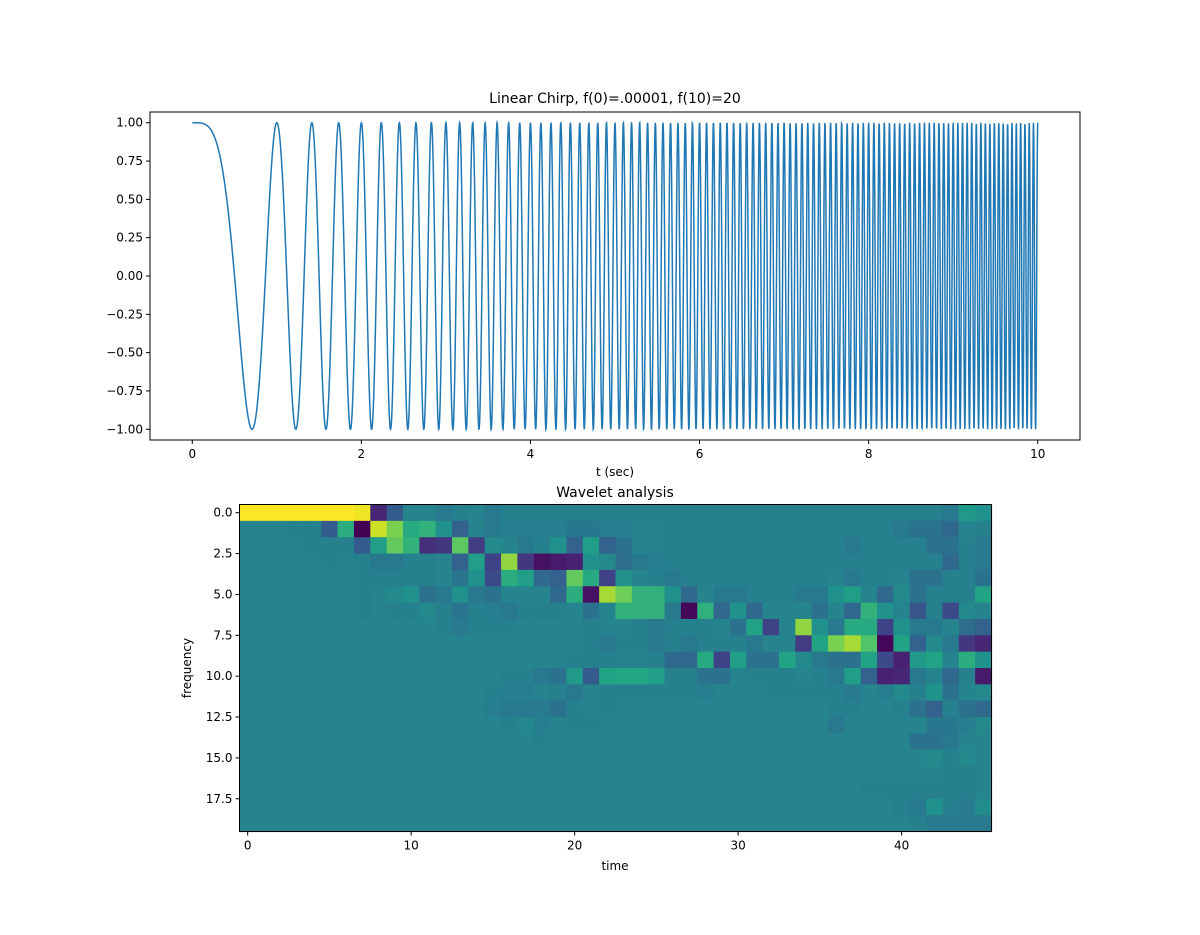  What do you see at coordinates (129, 238) in the screenshot?
I see `y-tick-label: 0.25` at bounding box center [129, 238].